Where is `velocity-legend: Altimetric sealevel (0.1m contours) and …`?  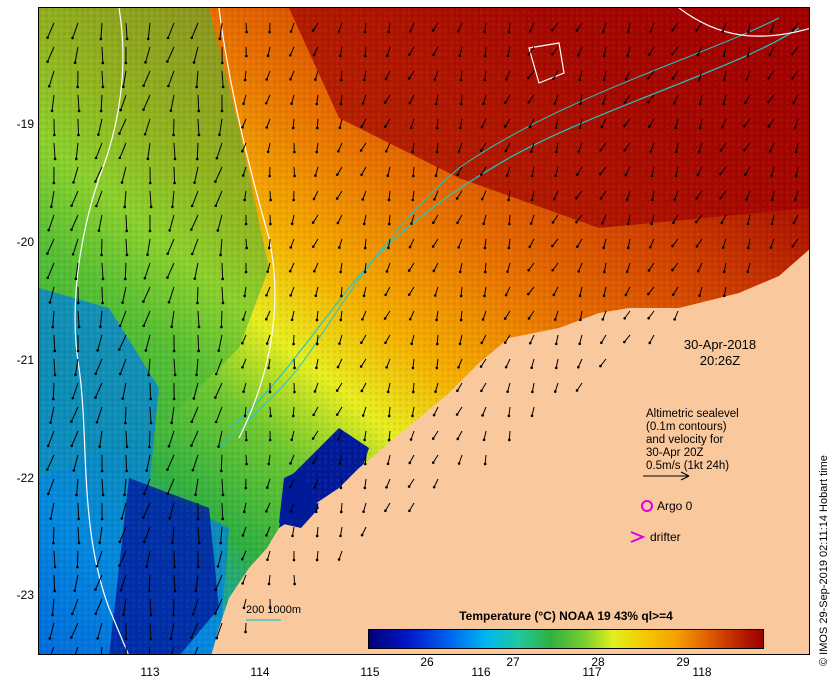 velocity-legend: Altimetric sealevel (0.1m contours) and … is located at coordinates (721, 440).